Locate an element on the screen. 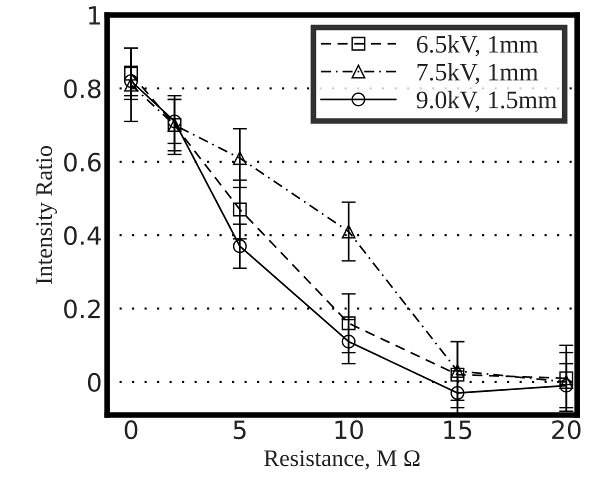 This screenshot has height=500, width=595. y-tick-label: 1 is located at coordinates (94, 15).